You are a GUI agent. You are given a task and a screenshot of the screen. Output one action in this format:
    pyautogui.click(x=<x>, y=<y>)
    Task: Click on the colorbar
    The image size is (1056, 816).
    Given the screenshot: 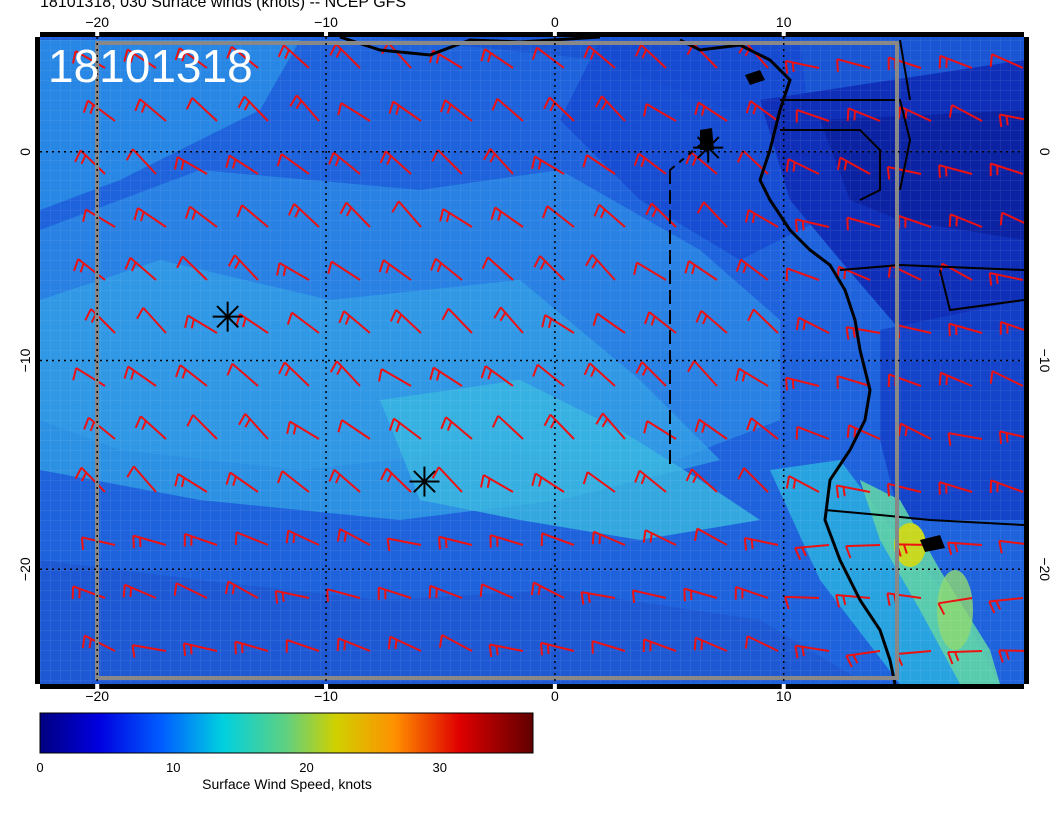 What is the action you would take?
    pyautogui.click(x=286, y=733)
    